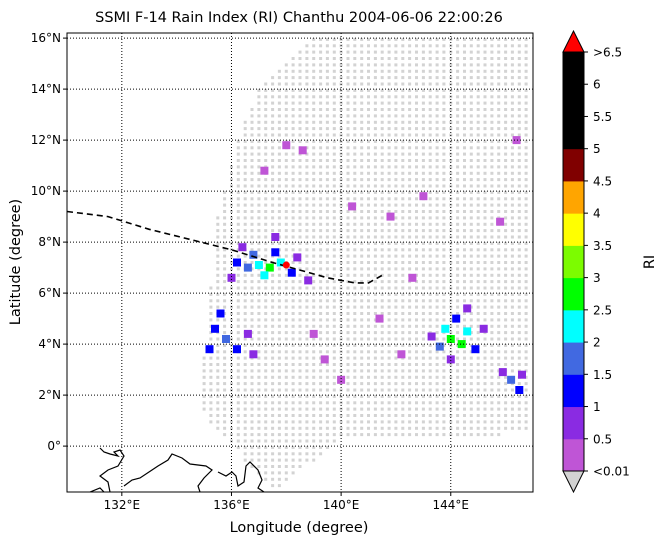 This screenshot has height=545, width=667. Describe the element at coordinates (49, 344) in the screenshot. I see `y-tick-label: 4°N` at that location.